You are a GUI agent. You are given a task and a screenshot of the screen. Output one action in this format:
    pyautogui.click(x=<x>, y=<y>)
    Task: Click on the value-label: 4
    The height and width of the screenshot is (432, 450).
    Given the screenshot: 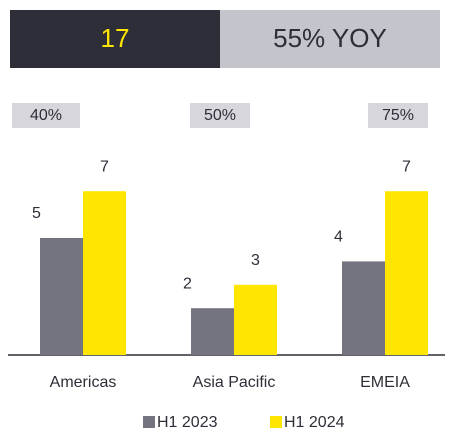 What is the action you would take?
    pyautogui.click(x=338, y=237)
    